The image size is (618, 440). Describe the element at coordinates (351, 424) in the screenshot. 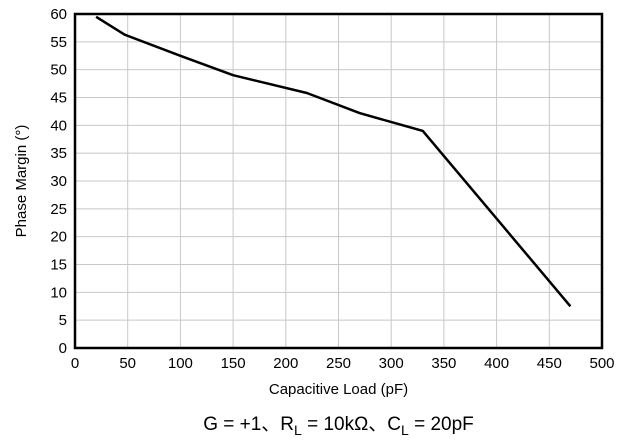

I see `condition-part-2: = 10kΩ、C` at that location.